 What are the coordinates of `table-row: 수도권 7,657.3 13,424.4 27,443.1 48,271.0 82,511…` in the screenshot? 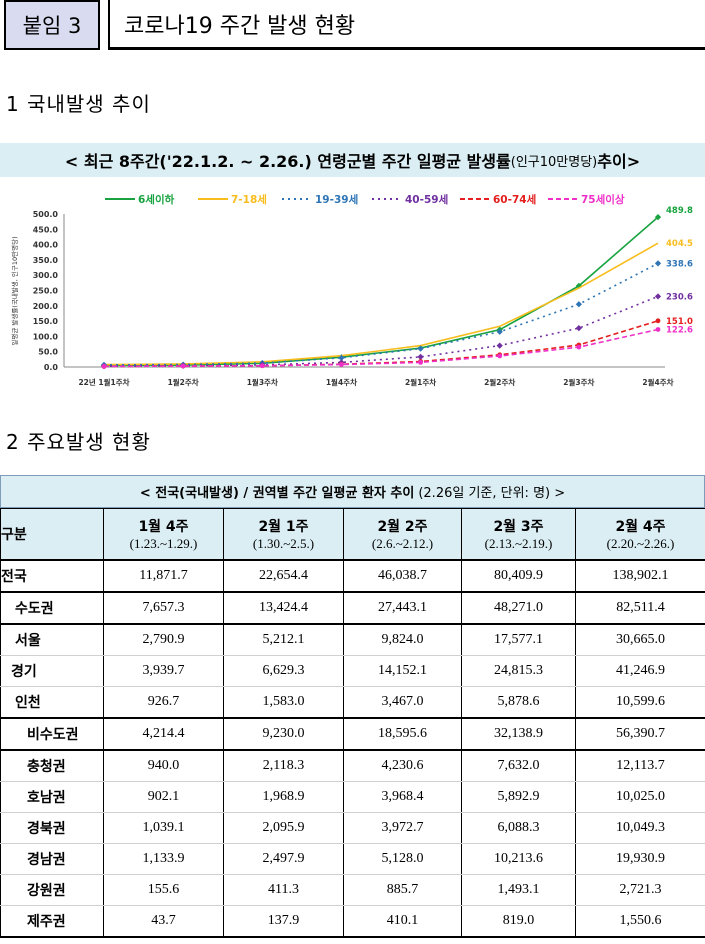 It's located at (352, 608).